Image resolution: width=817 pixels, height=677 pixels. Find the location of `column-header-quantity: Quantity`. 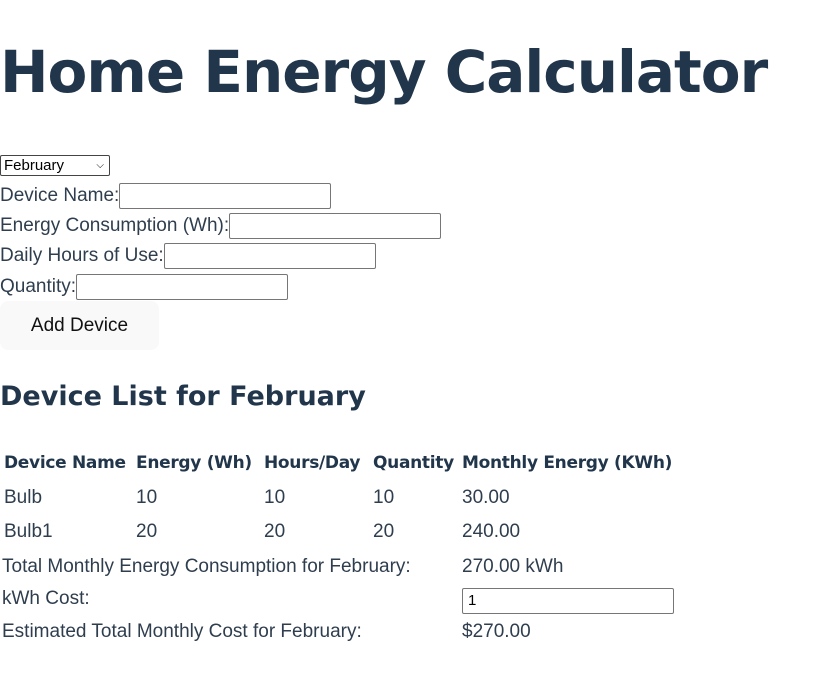

column-header-quantity: Quantity is located at coordinates (413, 463).